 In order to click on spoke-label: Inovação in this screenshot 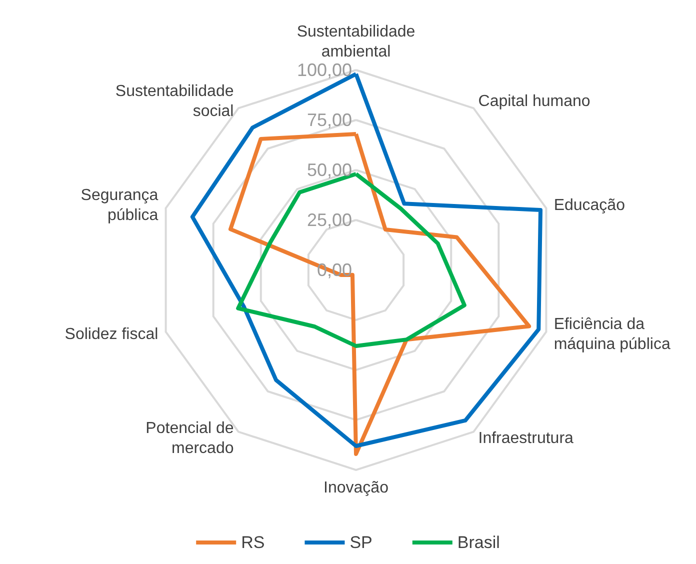, I will do `click(356, 488)`.